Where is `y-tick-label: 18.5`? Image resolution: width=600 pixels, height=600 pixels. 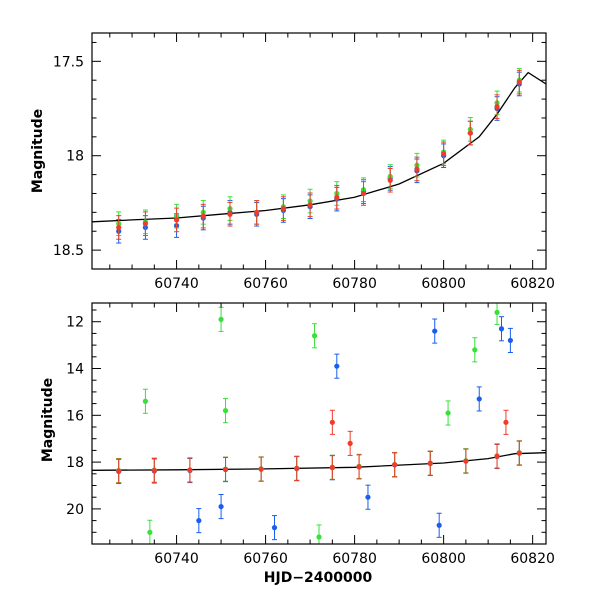 y-tick-label: 18.5 is located at coordinates (68, 251).